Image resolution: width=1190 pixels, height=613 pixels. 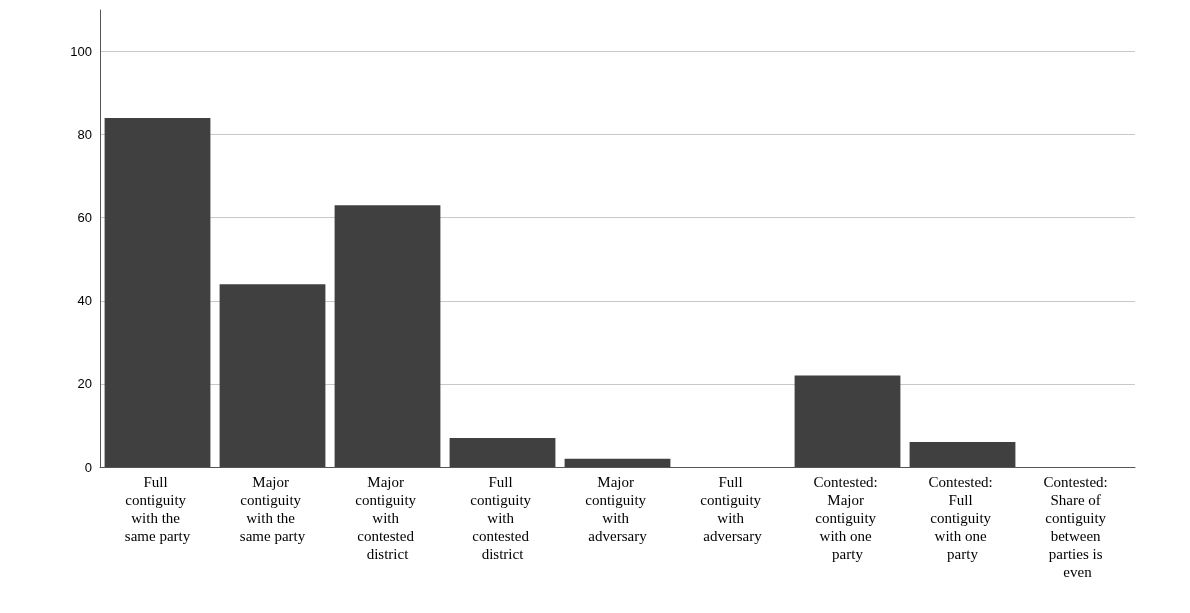 What do you see at coordinates (502, 518) in the screenshot?
I see `x-tick-label: Full contiguity with contested district` at bounding box center [502, 518].